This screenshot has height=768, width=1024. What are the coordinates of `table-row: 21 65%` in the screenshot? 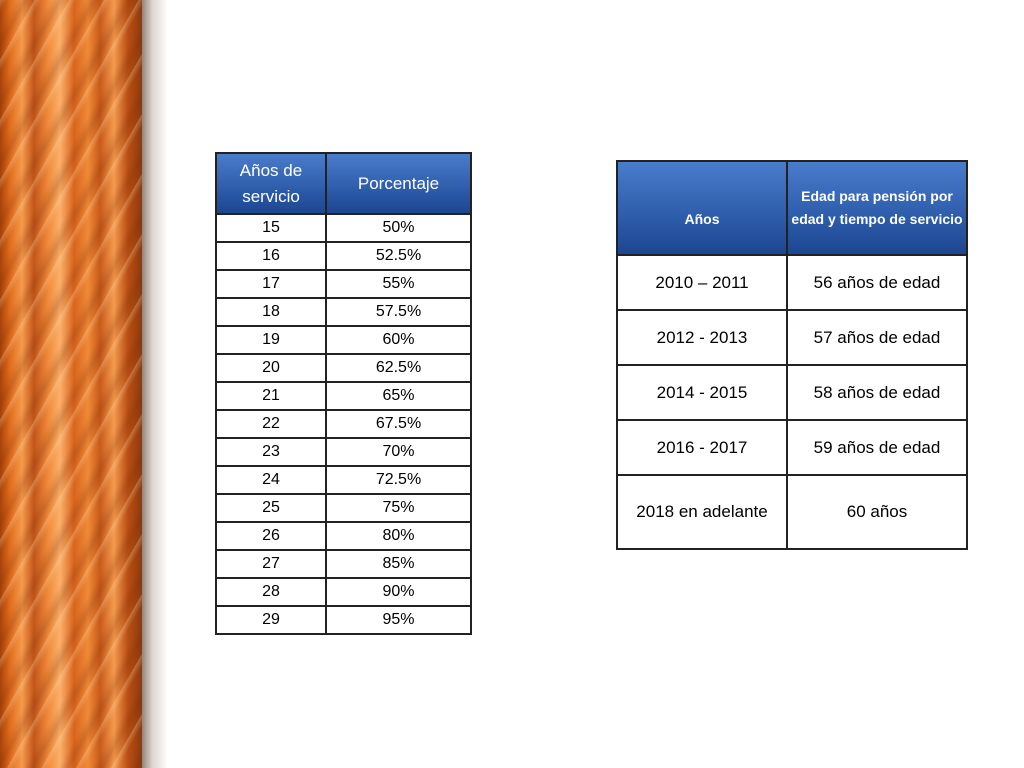 It's located at (343, 396).